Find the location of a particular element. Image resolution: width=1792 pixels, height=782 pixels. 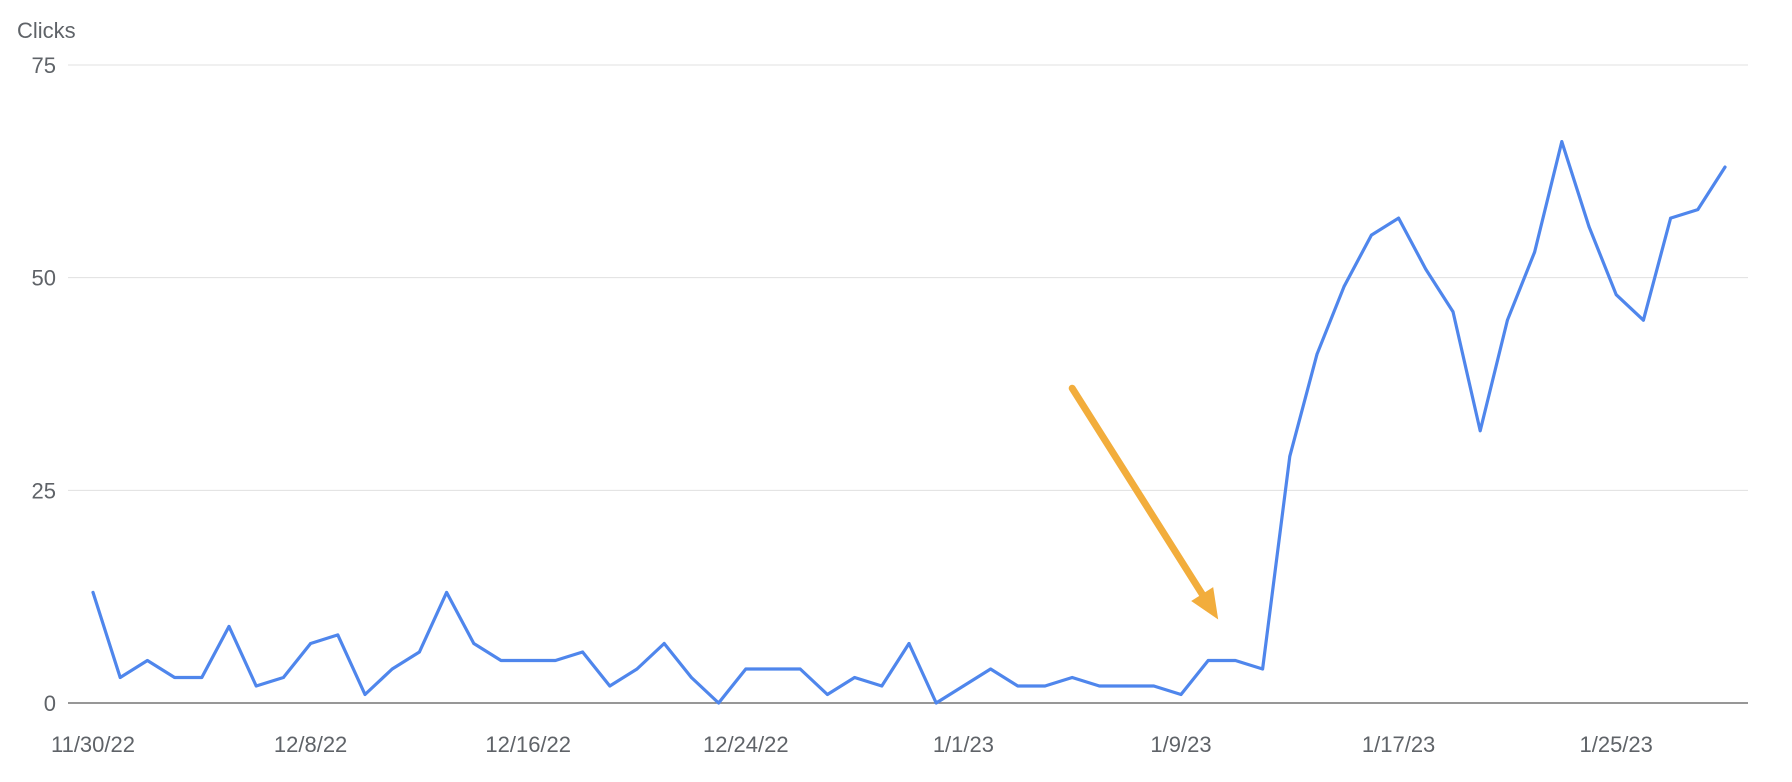

annotation-arrow-head is located at coordinates (1205, 603).